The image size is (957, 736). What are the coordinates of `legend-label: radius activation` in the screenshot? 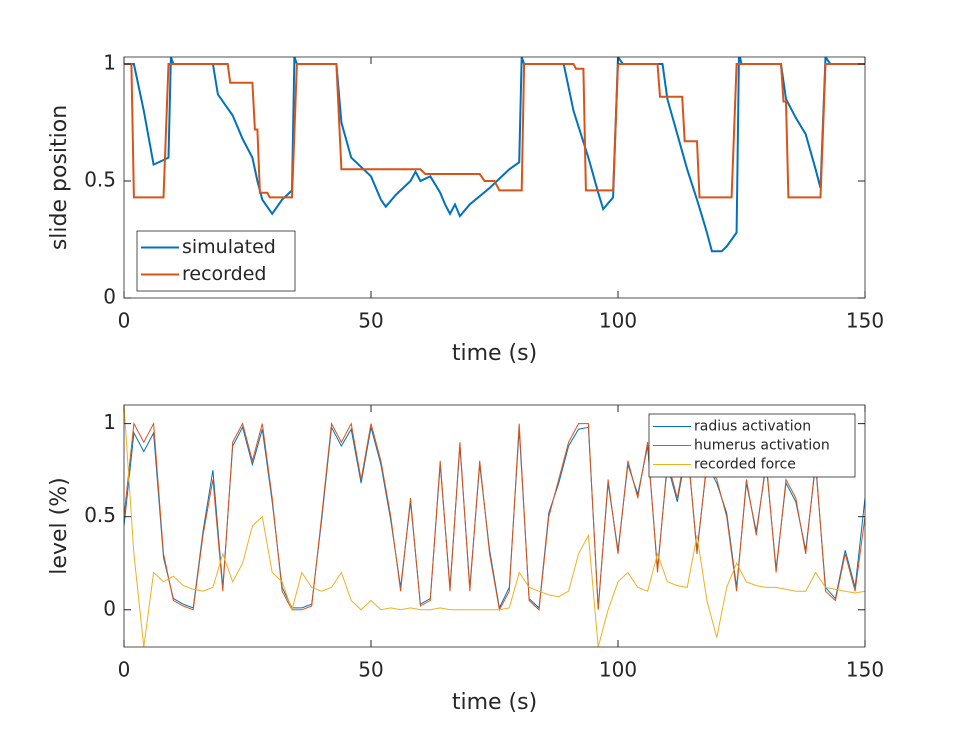 It's located at (752, 427).